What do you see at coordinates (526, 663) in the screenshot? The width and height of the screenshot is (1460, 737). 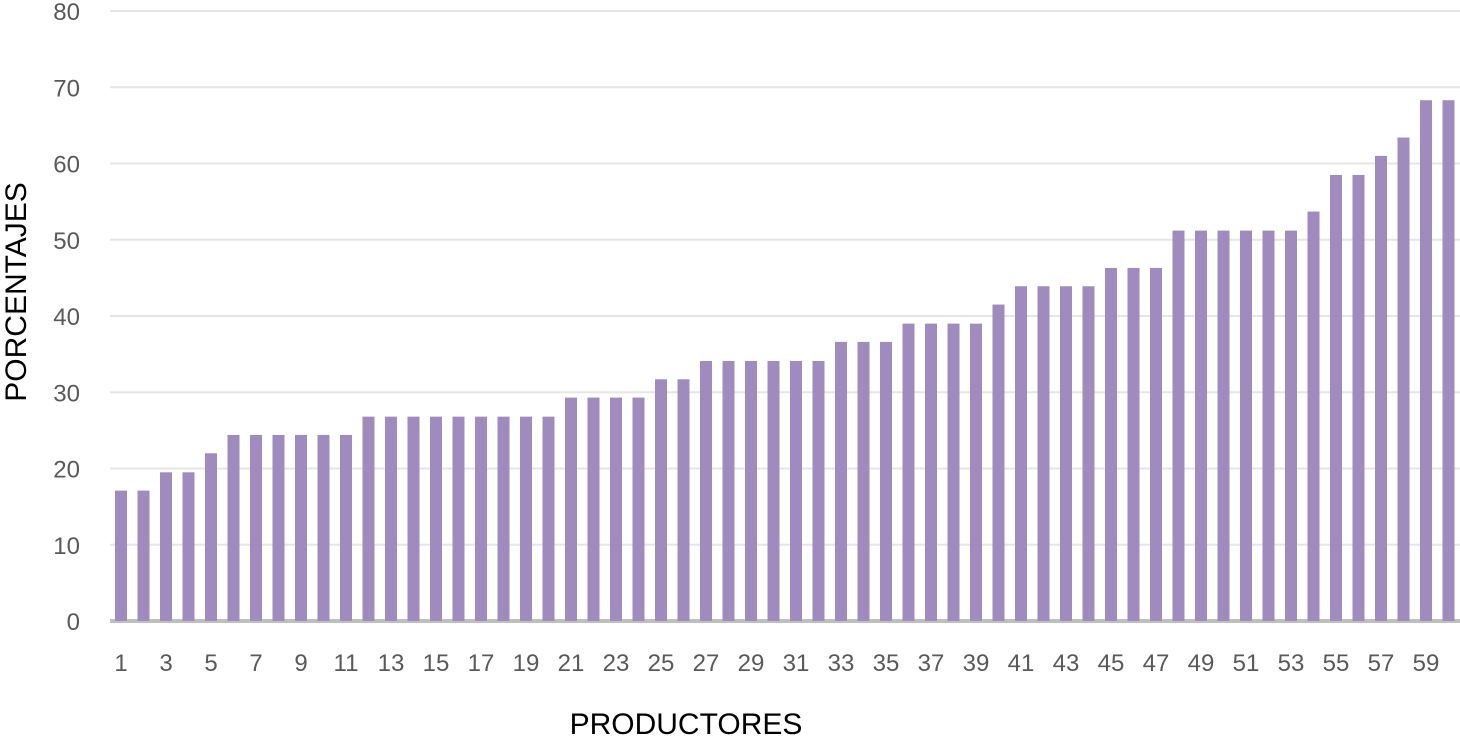 I see `x-tick-label: 19` at bounding box center [526, 663].